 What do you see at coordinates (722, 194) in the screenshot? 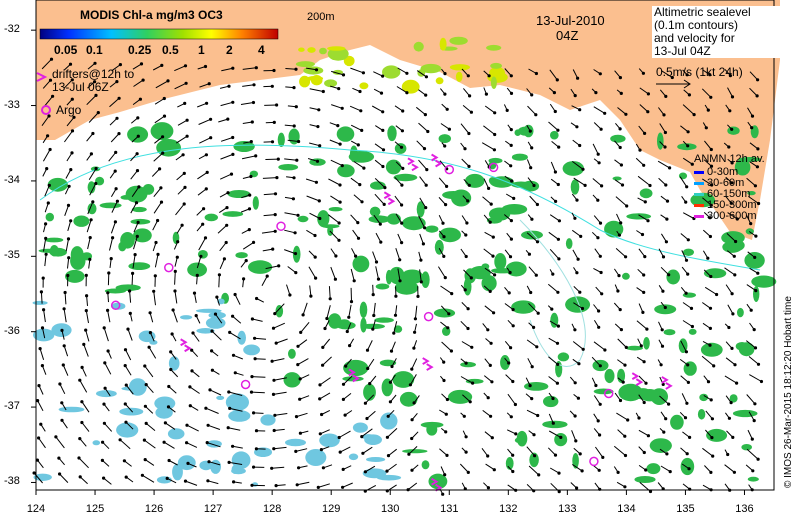
I see `anmn-legend-row: 60-150m` at bounding box center [722, 194].